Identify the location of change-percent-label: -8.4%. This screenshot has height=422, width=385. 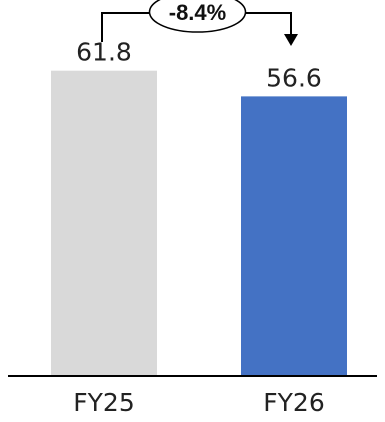
(197, 12).